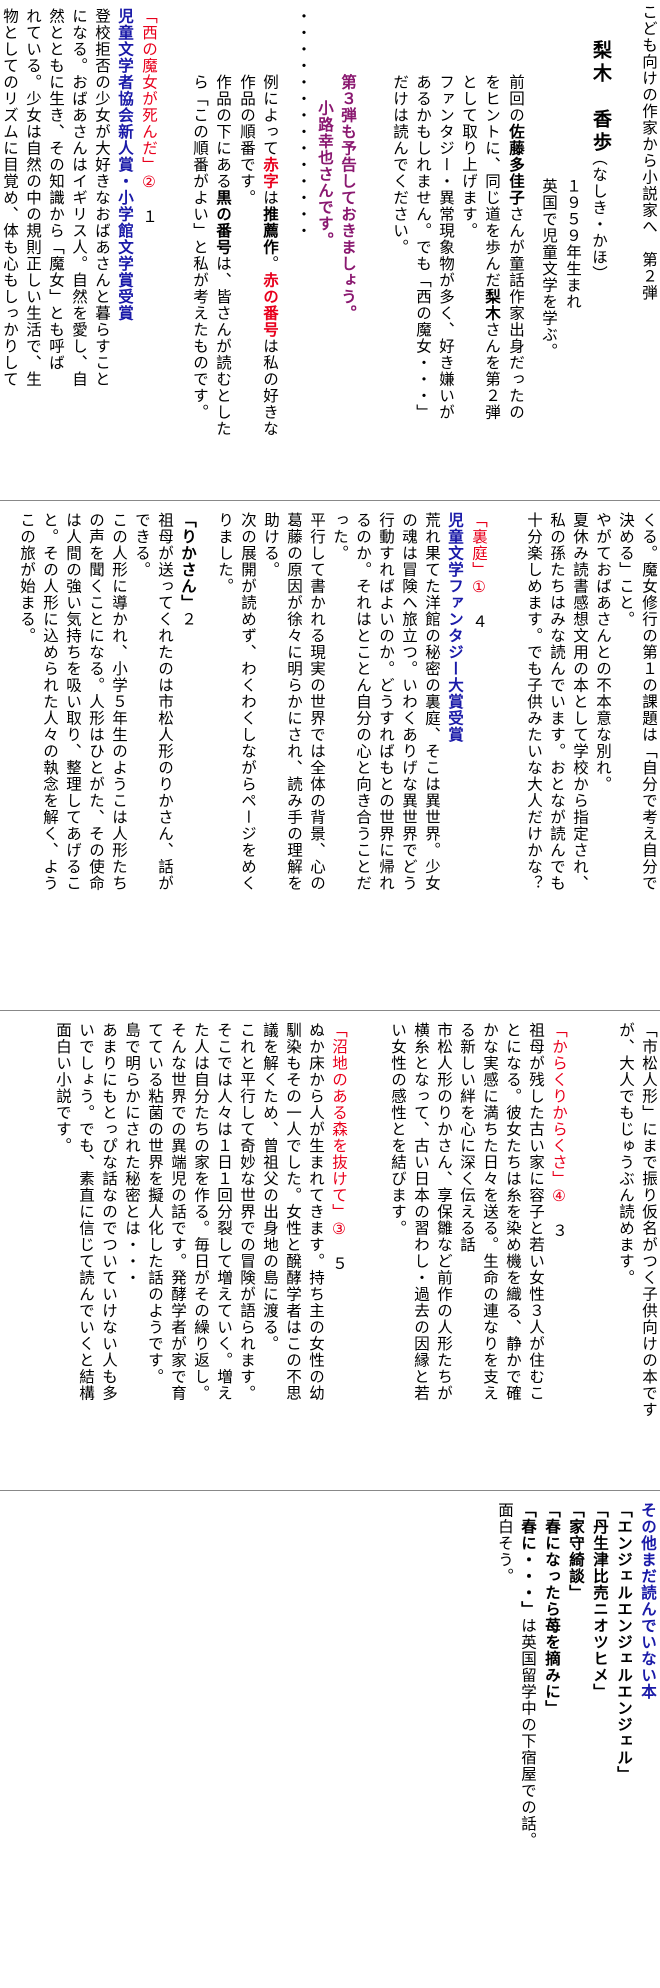 The image size is (660, 1988). I want to click on text-line: と。その人形に込められた人々の執念を解く、よう, so click(50, 702).